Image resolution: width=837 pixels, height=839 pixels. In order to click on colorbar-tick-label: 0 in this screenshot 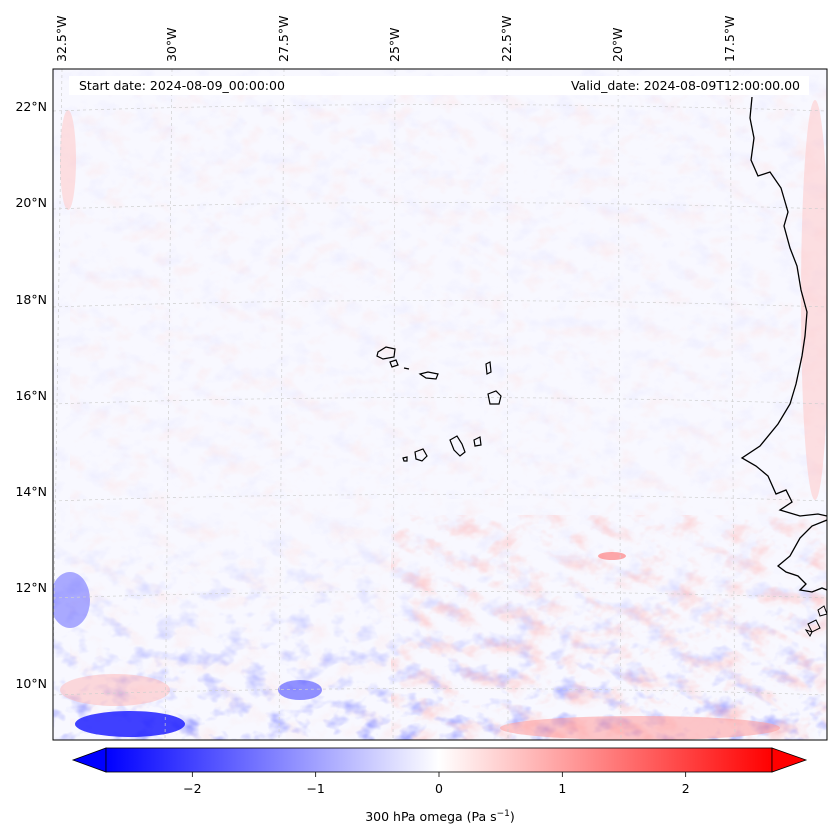, I will do `click(439, 788)`.